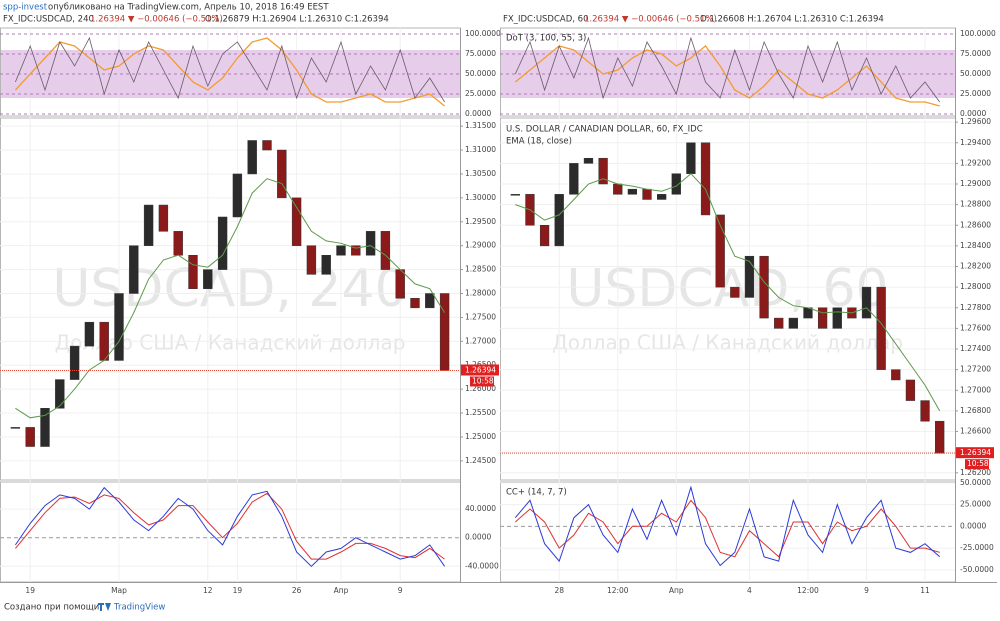 The image size is (1000, 621). What do you see at coordinates (230, 526) in the screenshot?
I see `cc-fast` at bounding box center [230, 526].